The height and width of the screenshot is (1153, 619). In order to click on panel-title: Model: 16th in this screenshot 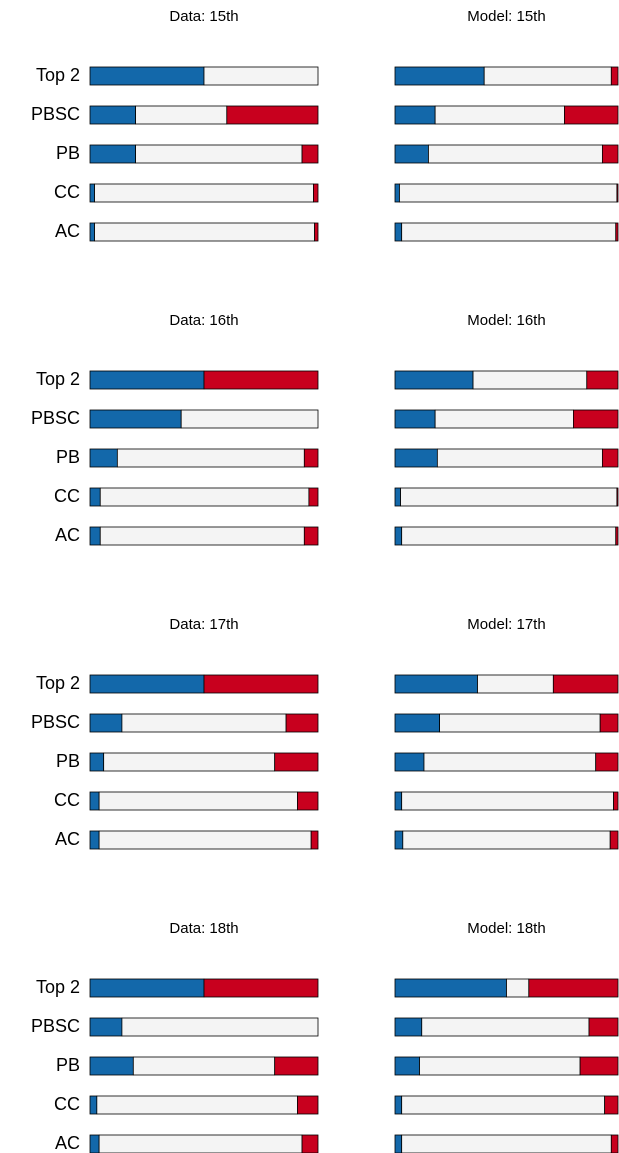, I will do `click(506, 320)`.